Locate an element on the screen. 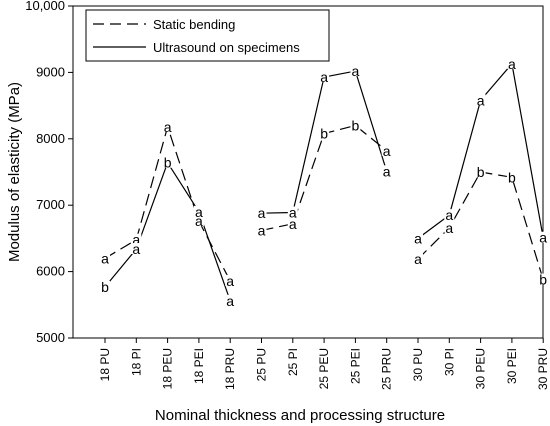 The height and width of the screenshot is (426, 550). x-tick-label: 25 PRU is located at coordinates (387, 369).